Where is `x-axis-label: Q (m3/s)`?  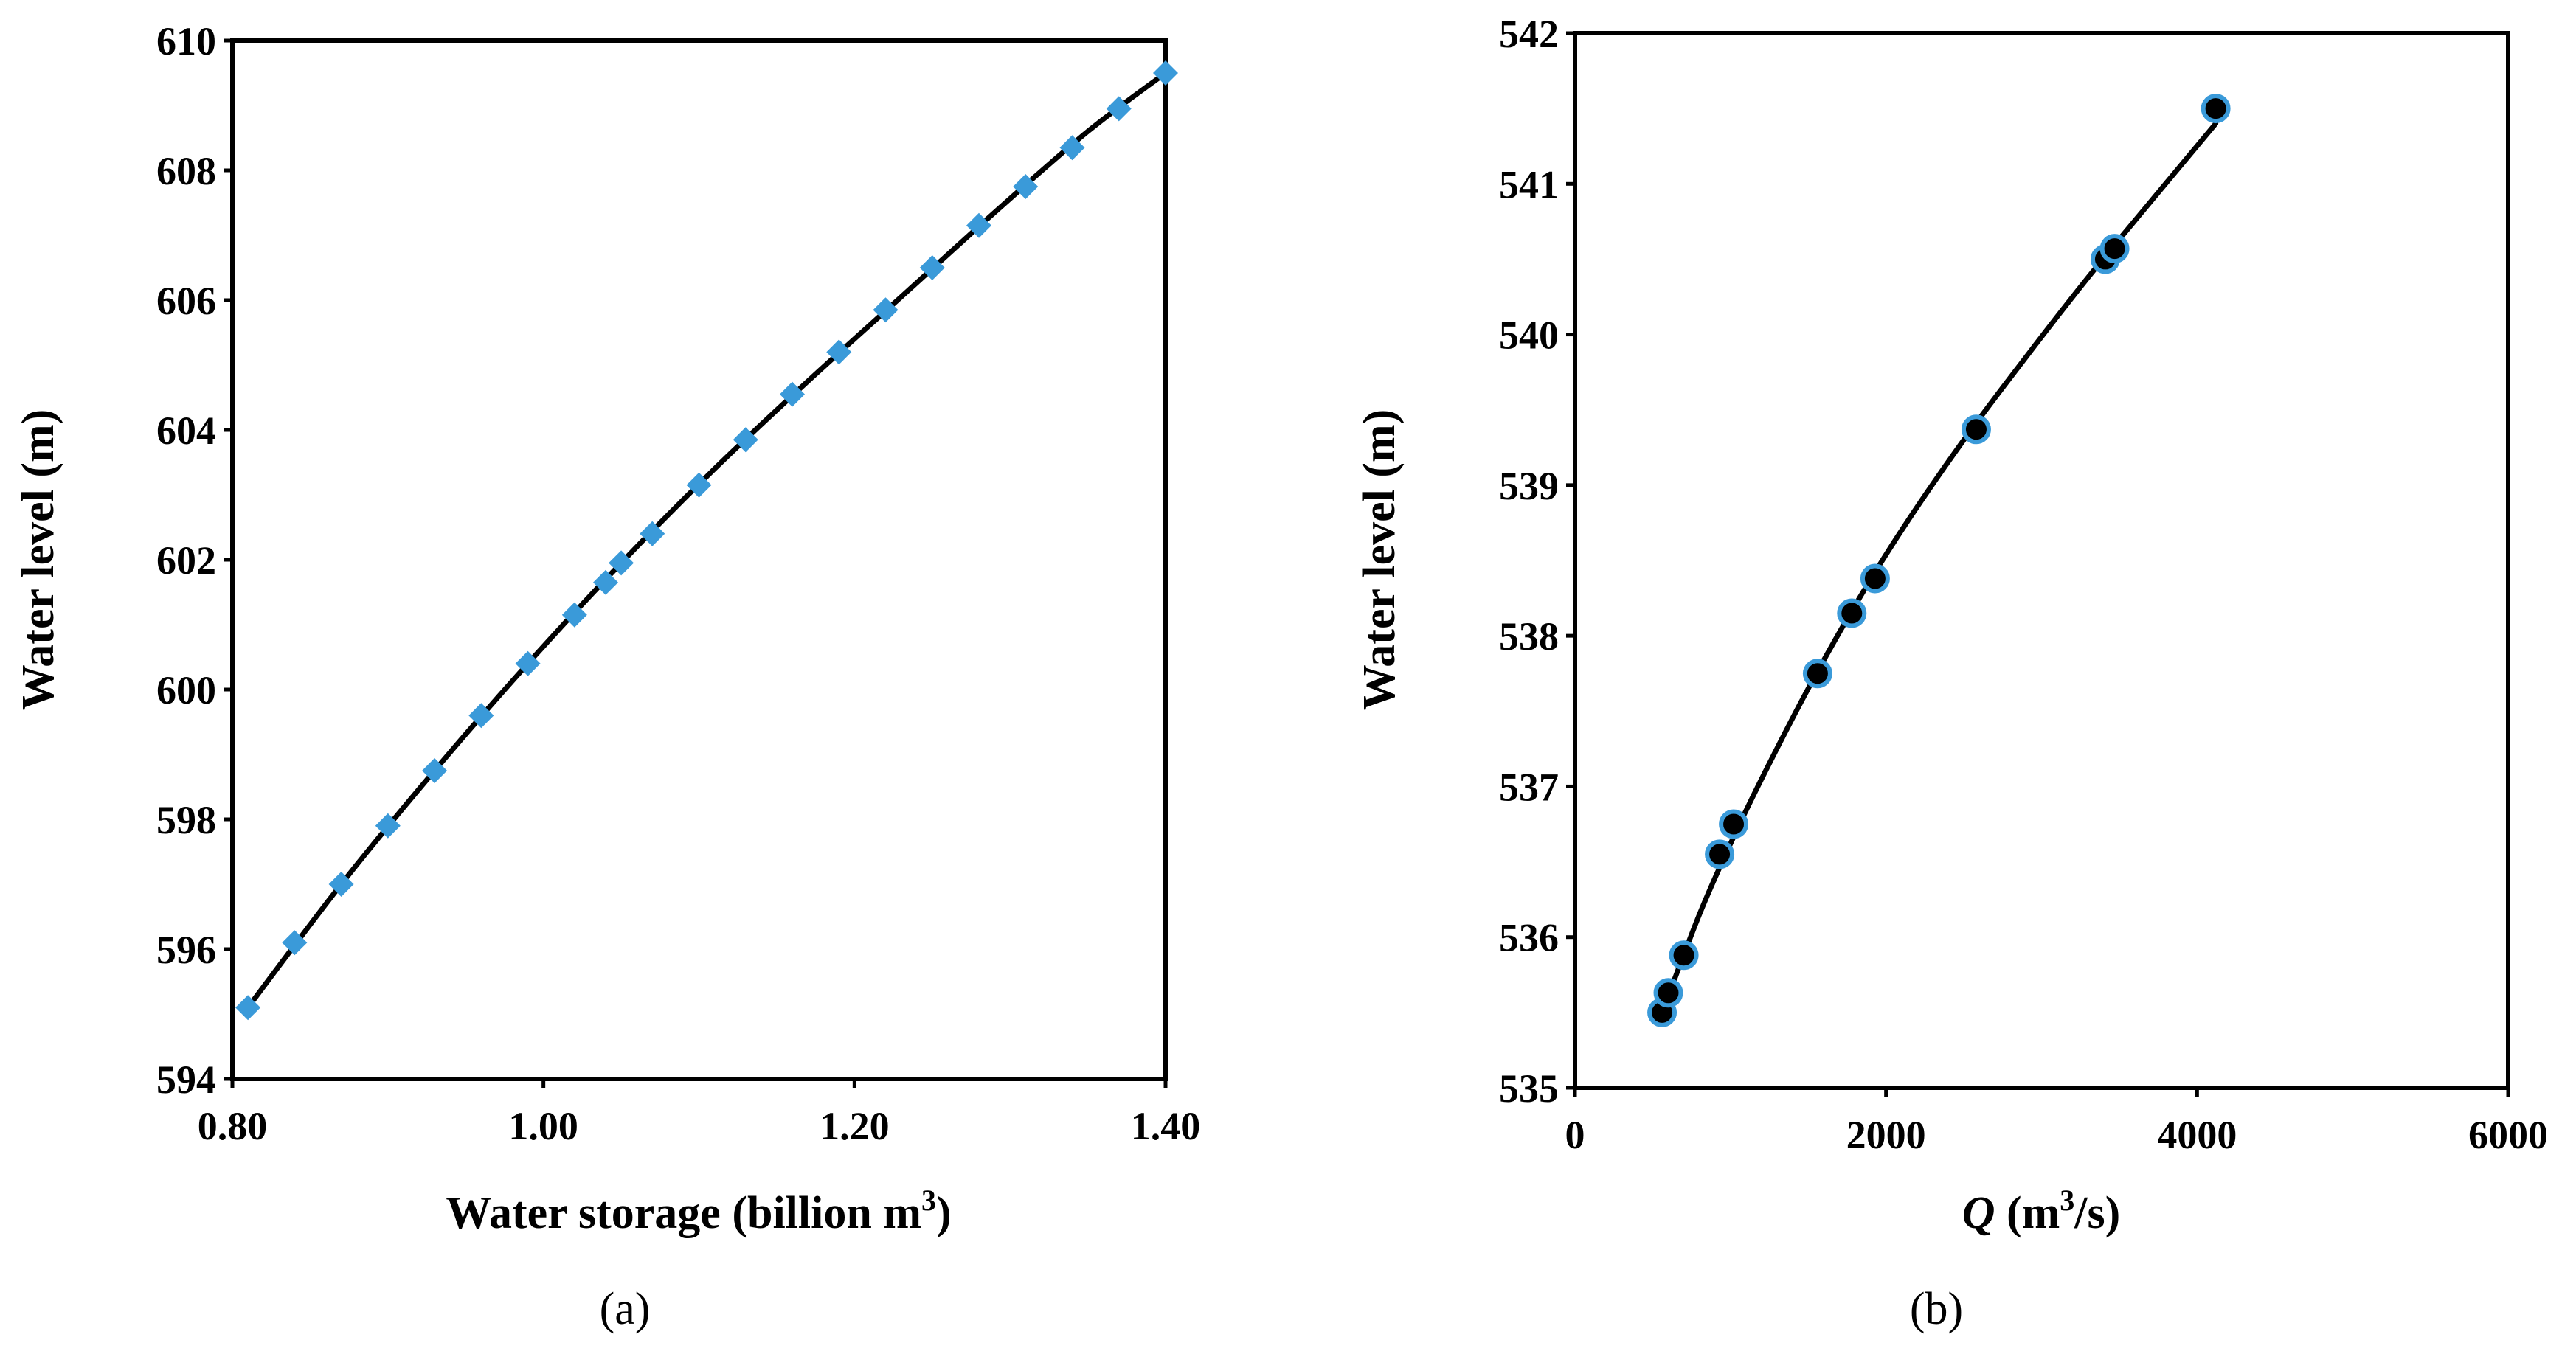 x-axis-label: Q (m3/s) is located at coordinates (2042, 1211).